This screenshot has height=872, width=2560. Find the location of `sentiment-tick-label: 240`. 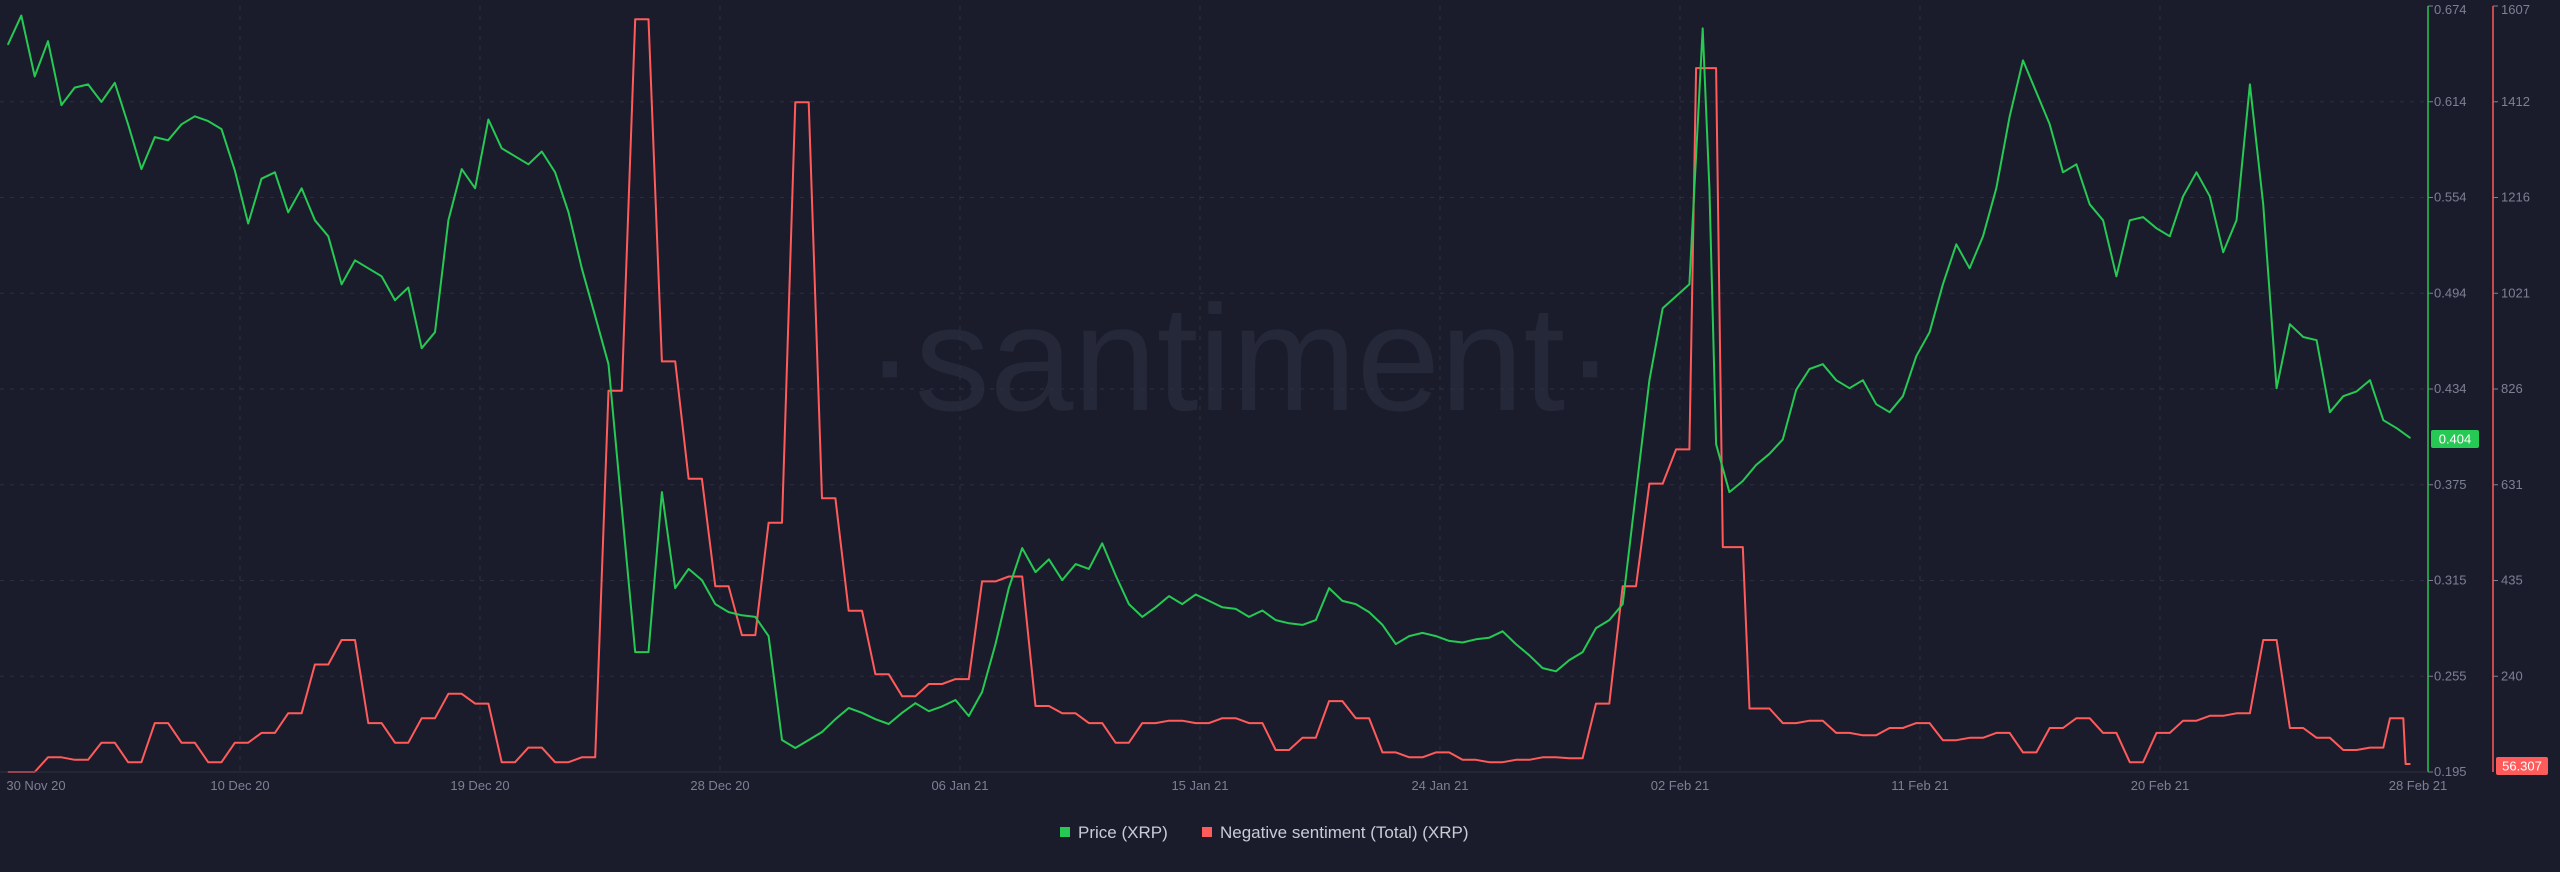

sentiment-tick-label: 240 is located at coordinates (2512, 675).